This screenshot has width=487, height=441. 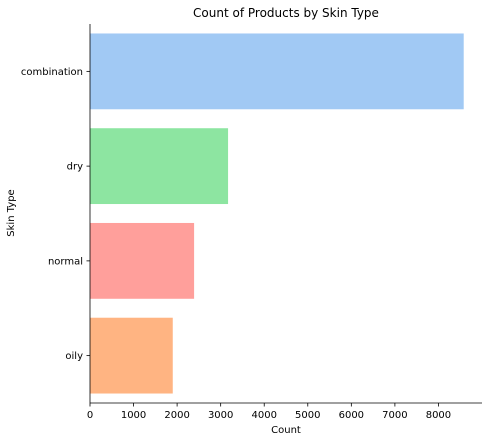 What do you see at coordinates (11, 212) in the screenshot?
I see `y-axis-label: Skin Type` at bounding box center [11, 212].